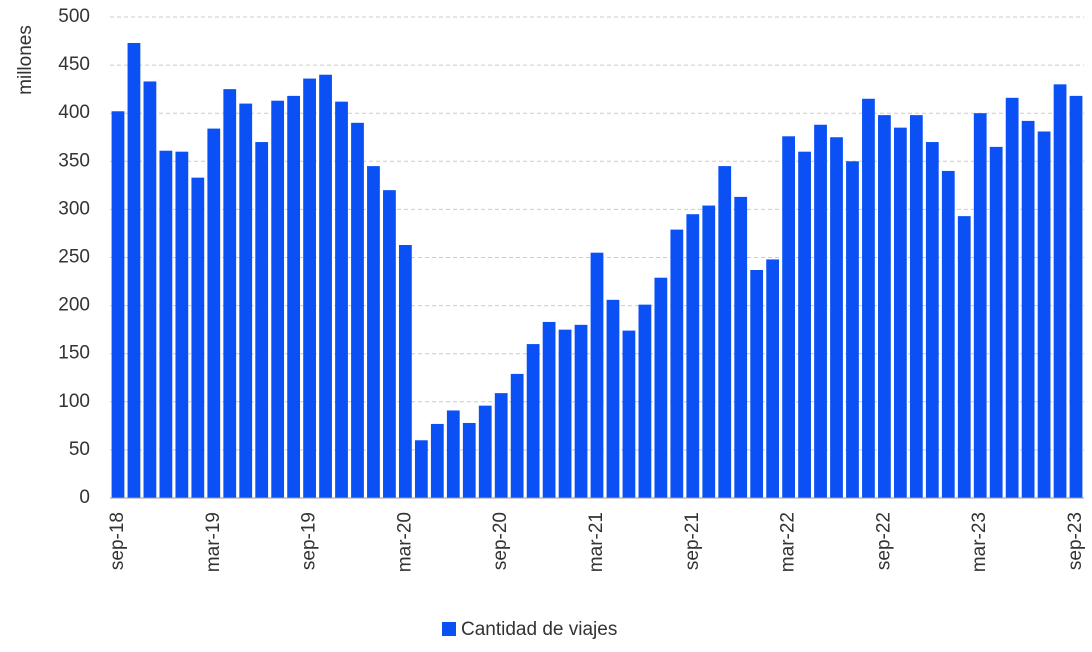 Image resolution: width=1092 pixels, height=652 pixels. I want to click on x-tick-label: sep-18, so click(117, 541).